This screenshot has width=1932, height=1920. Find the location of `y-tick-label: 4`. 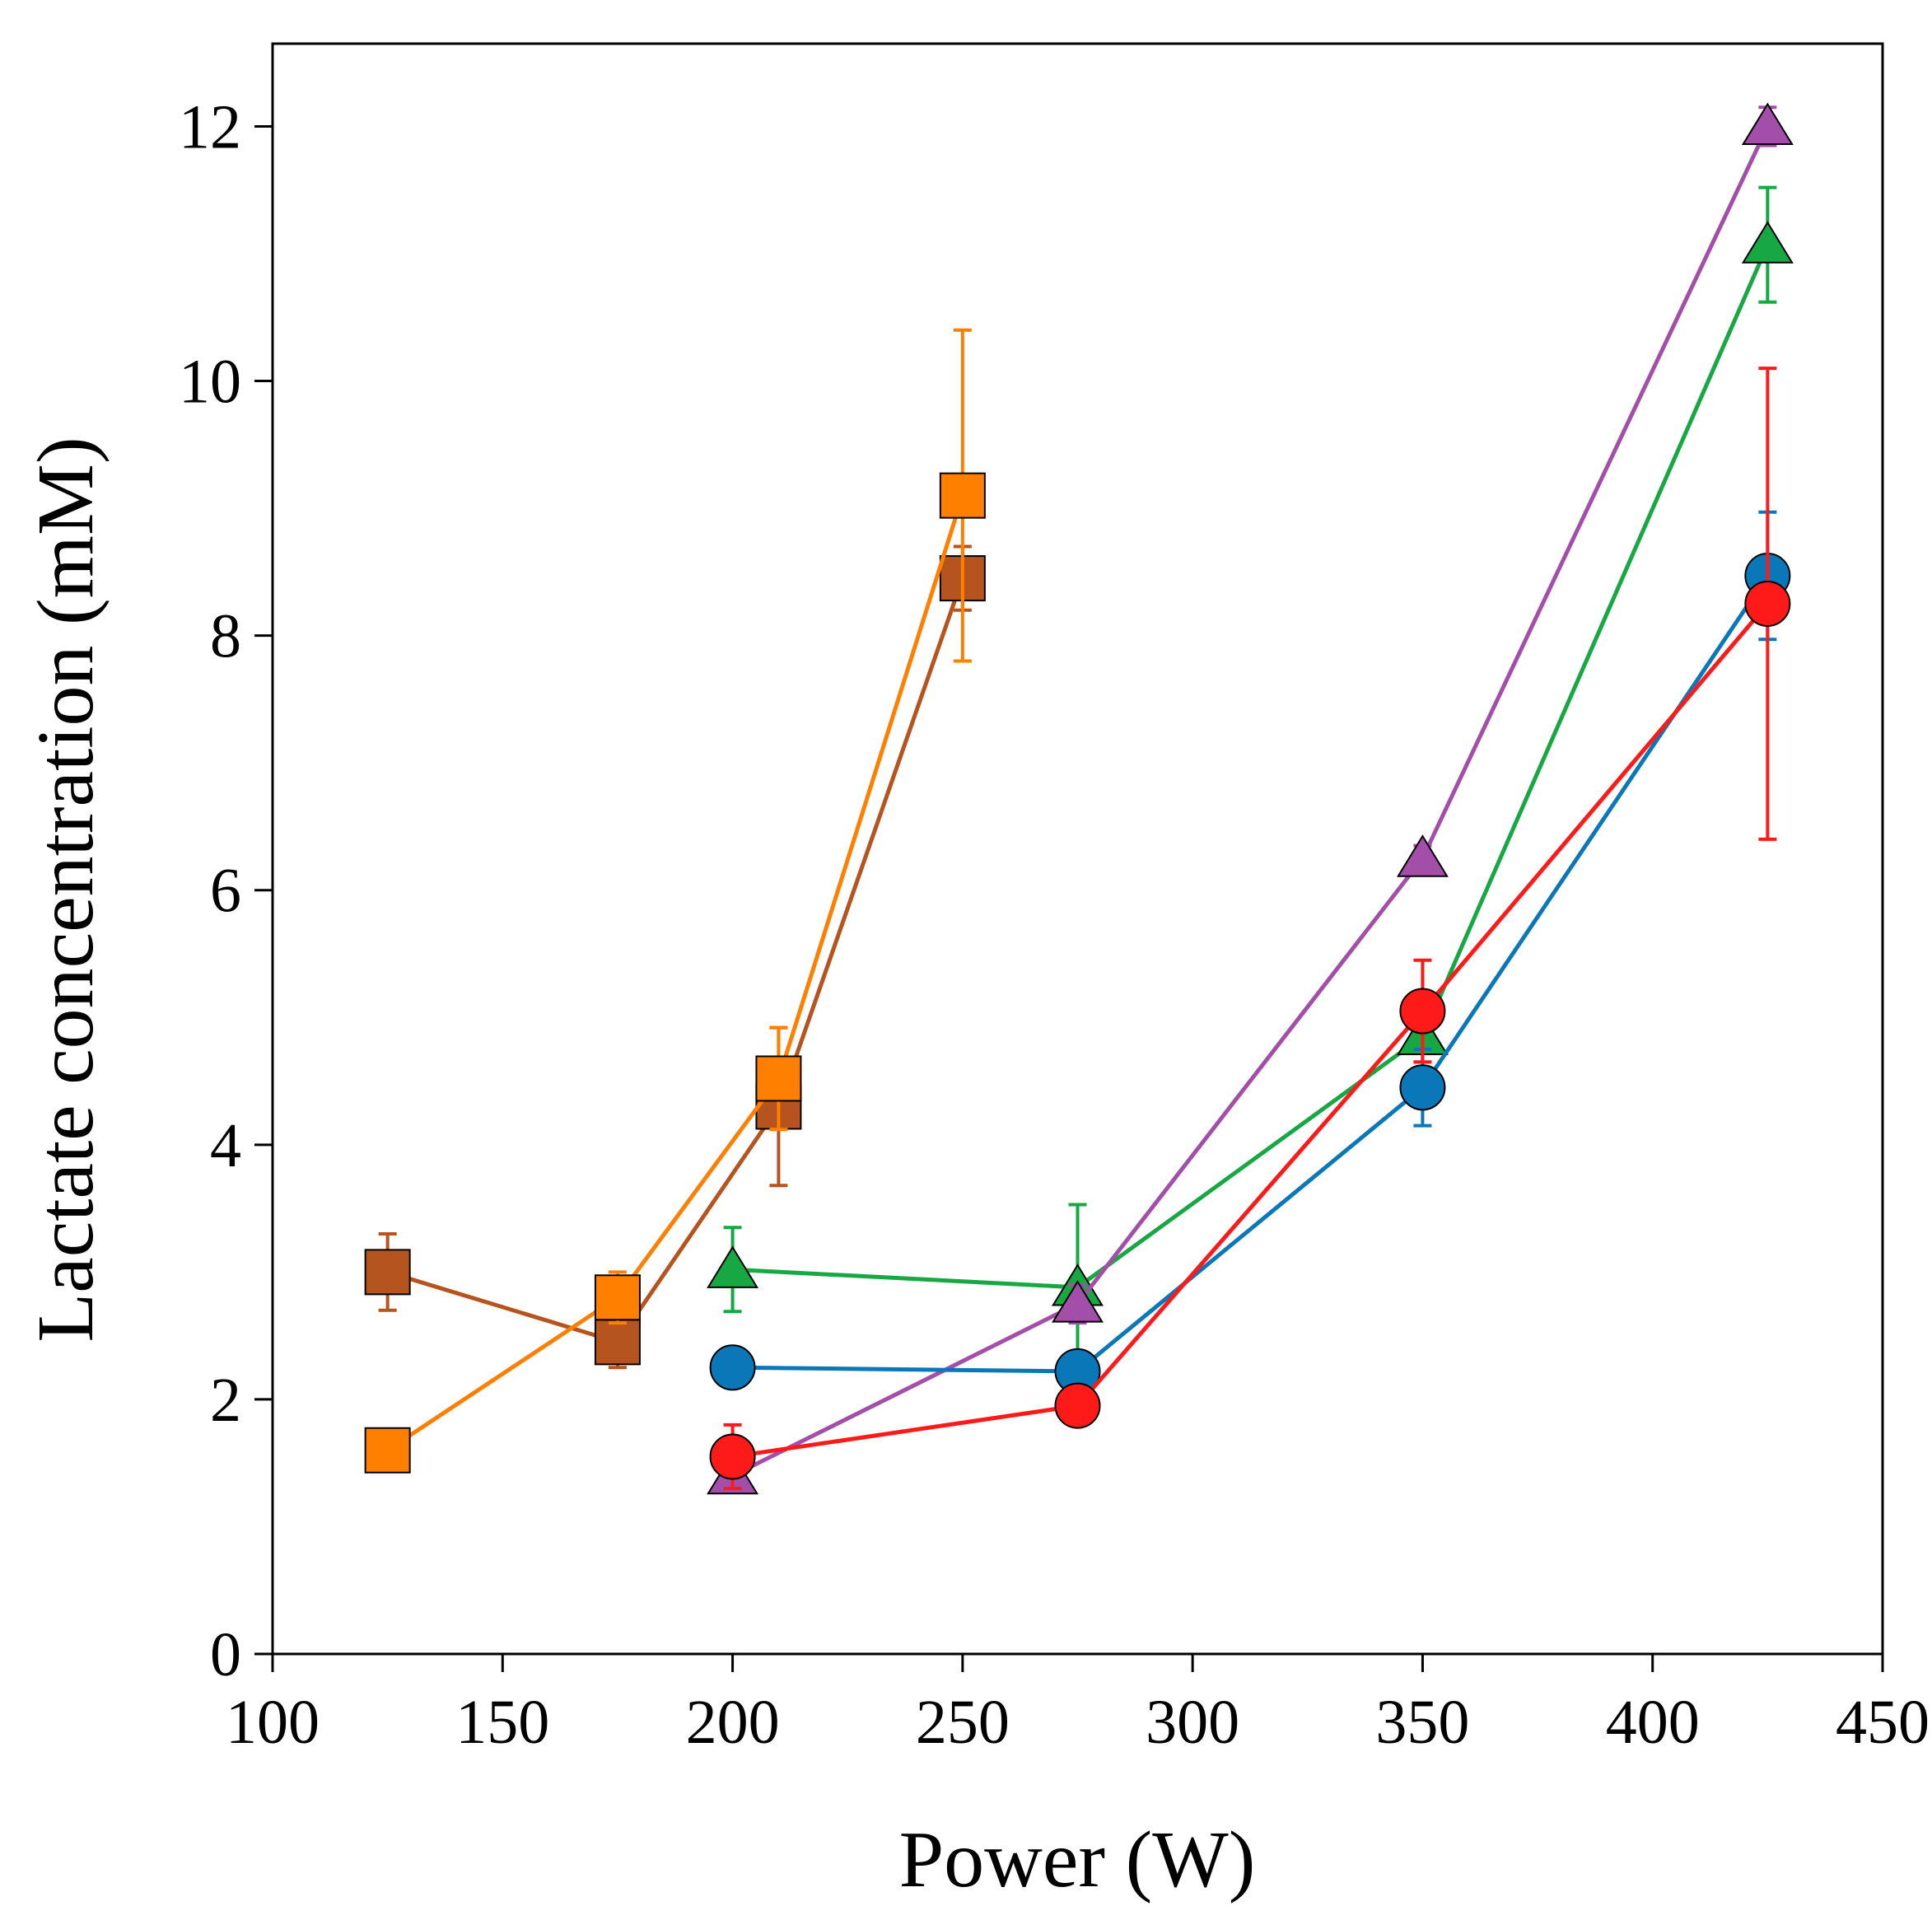

y-tick-label: 4 is located at coordinates (225, 1145).